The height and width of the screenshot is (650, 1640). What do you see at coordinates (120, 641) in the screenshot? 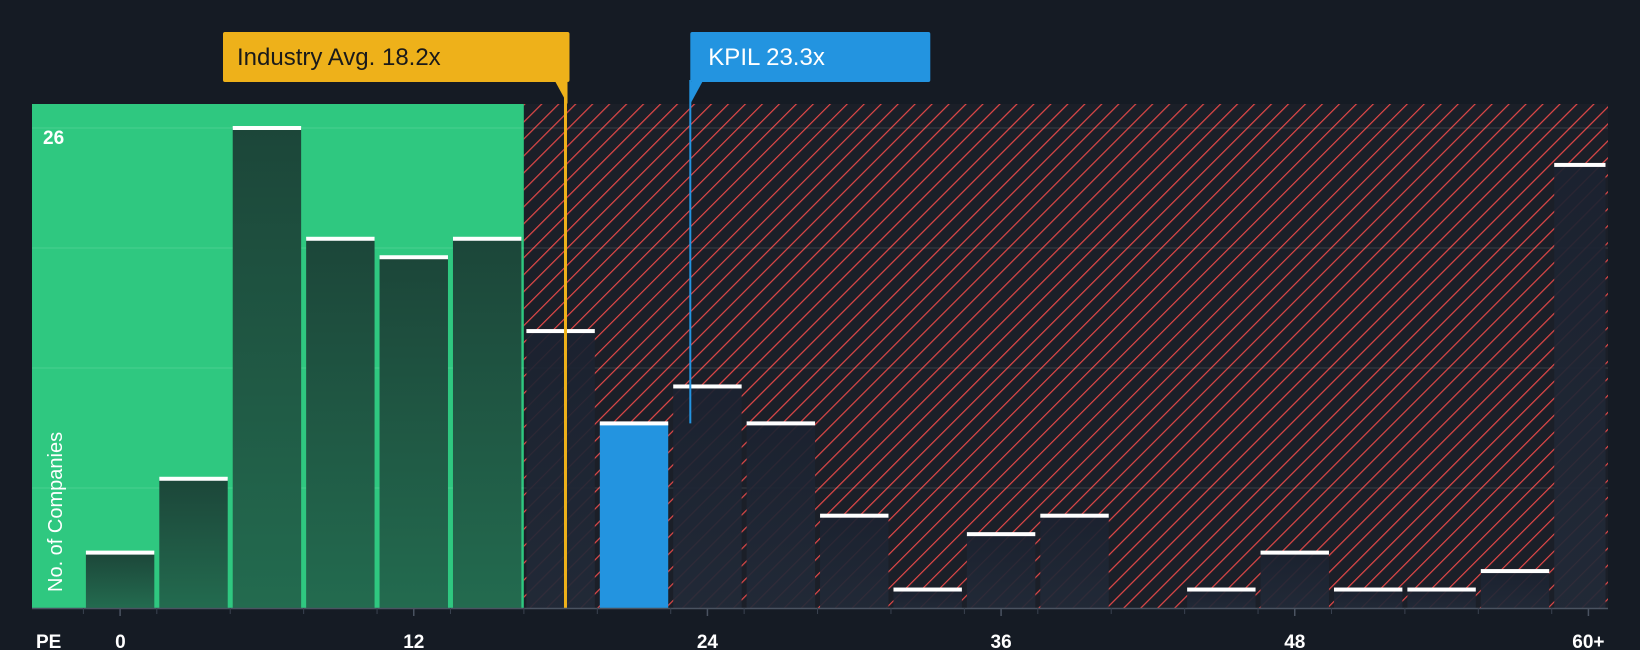
I see `x-tick-label: 0` at bounding box center [120, 641].